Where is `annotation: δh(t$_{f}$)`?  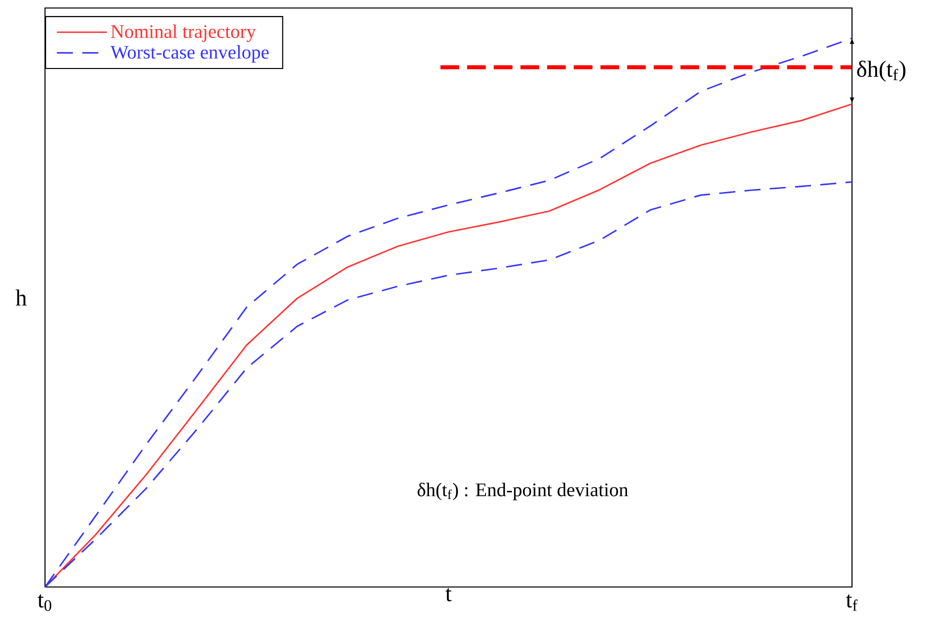
annotation: δh(t$_{f}$) is located at coordinates (881, 71).